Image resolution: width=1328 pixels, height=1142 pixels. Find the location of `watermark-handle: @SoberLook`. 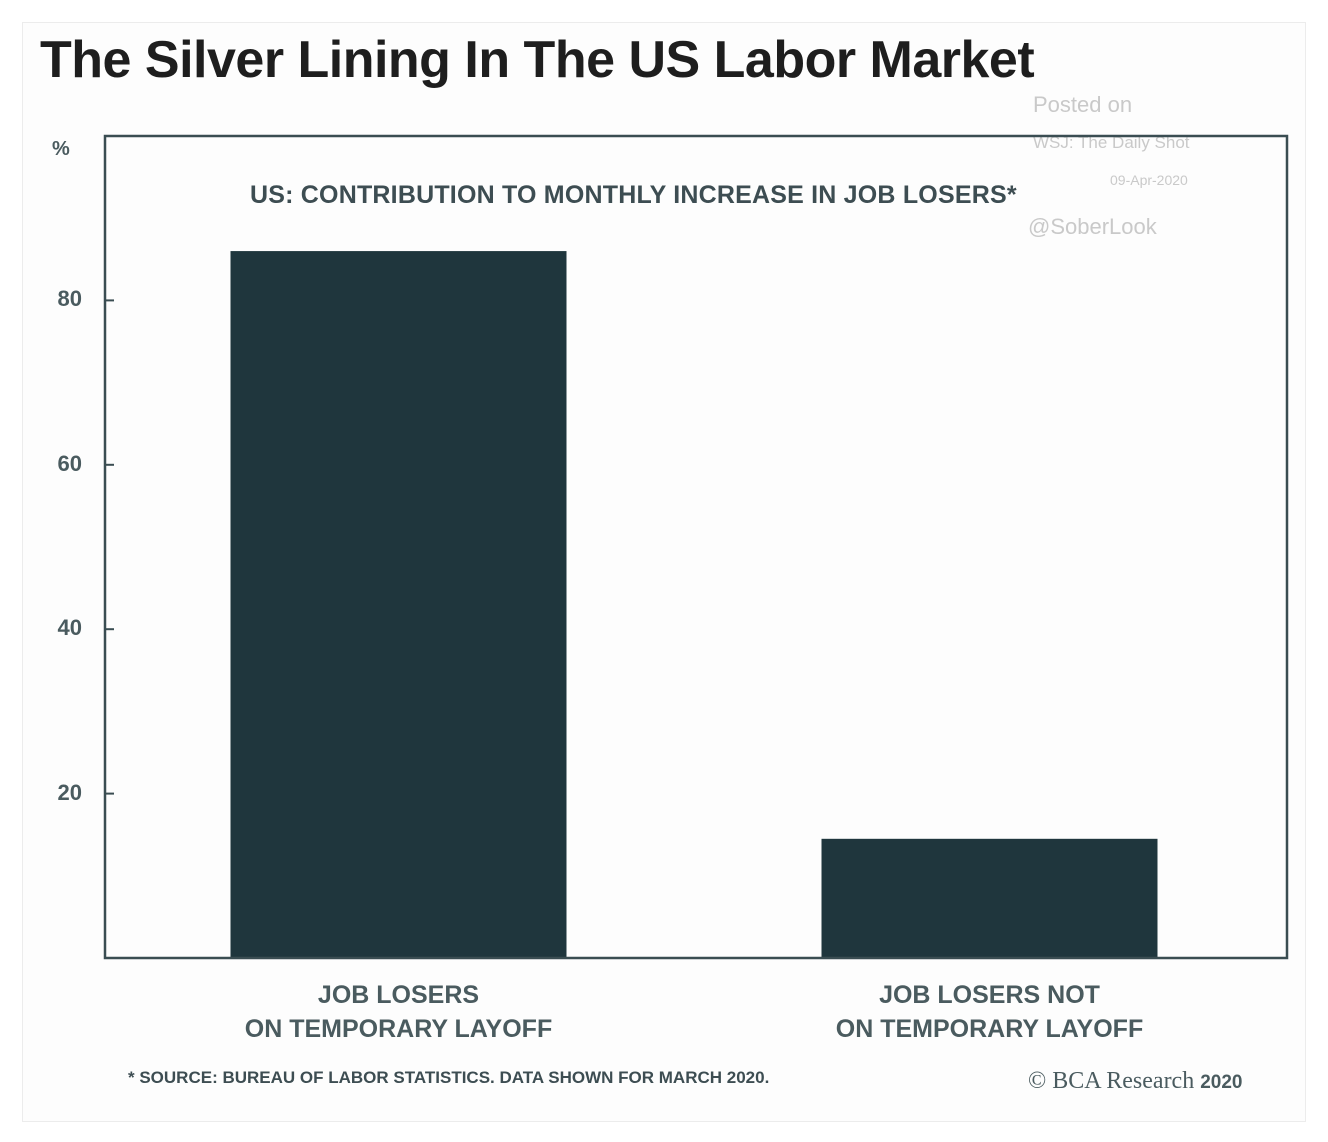

watermark-handle: @SoberLook is located at coordinates (1092, 226).